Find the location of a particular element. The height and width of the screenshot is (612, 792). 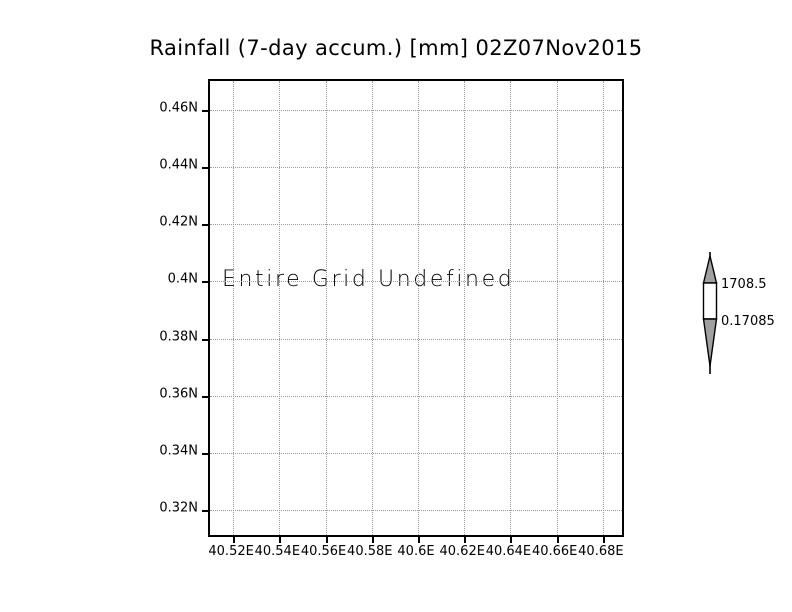

y-axis-tick-label: 0.42N is located at coordinates (178, 222).